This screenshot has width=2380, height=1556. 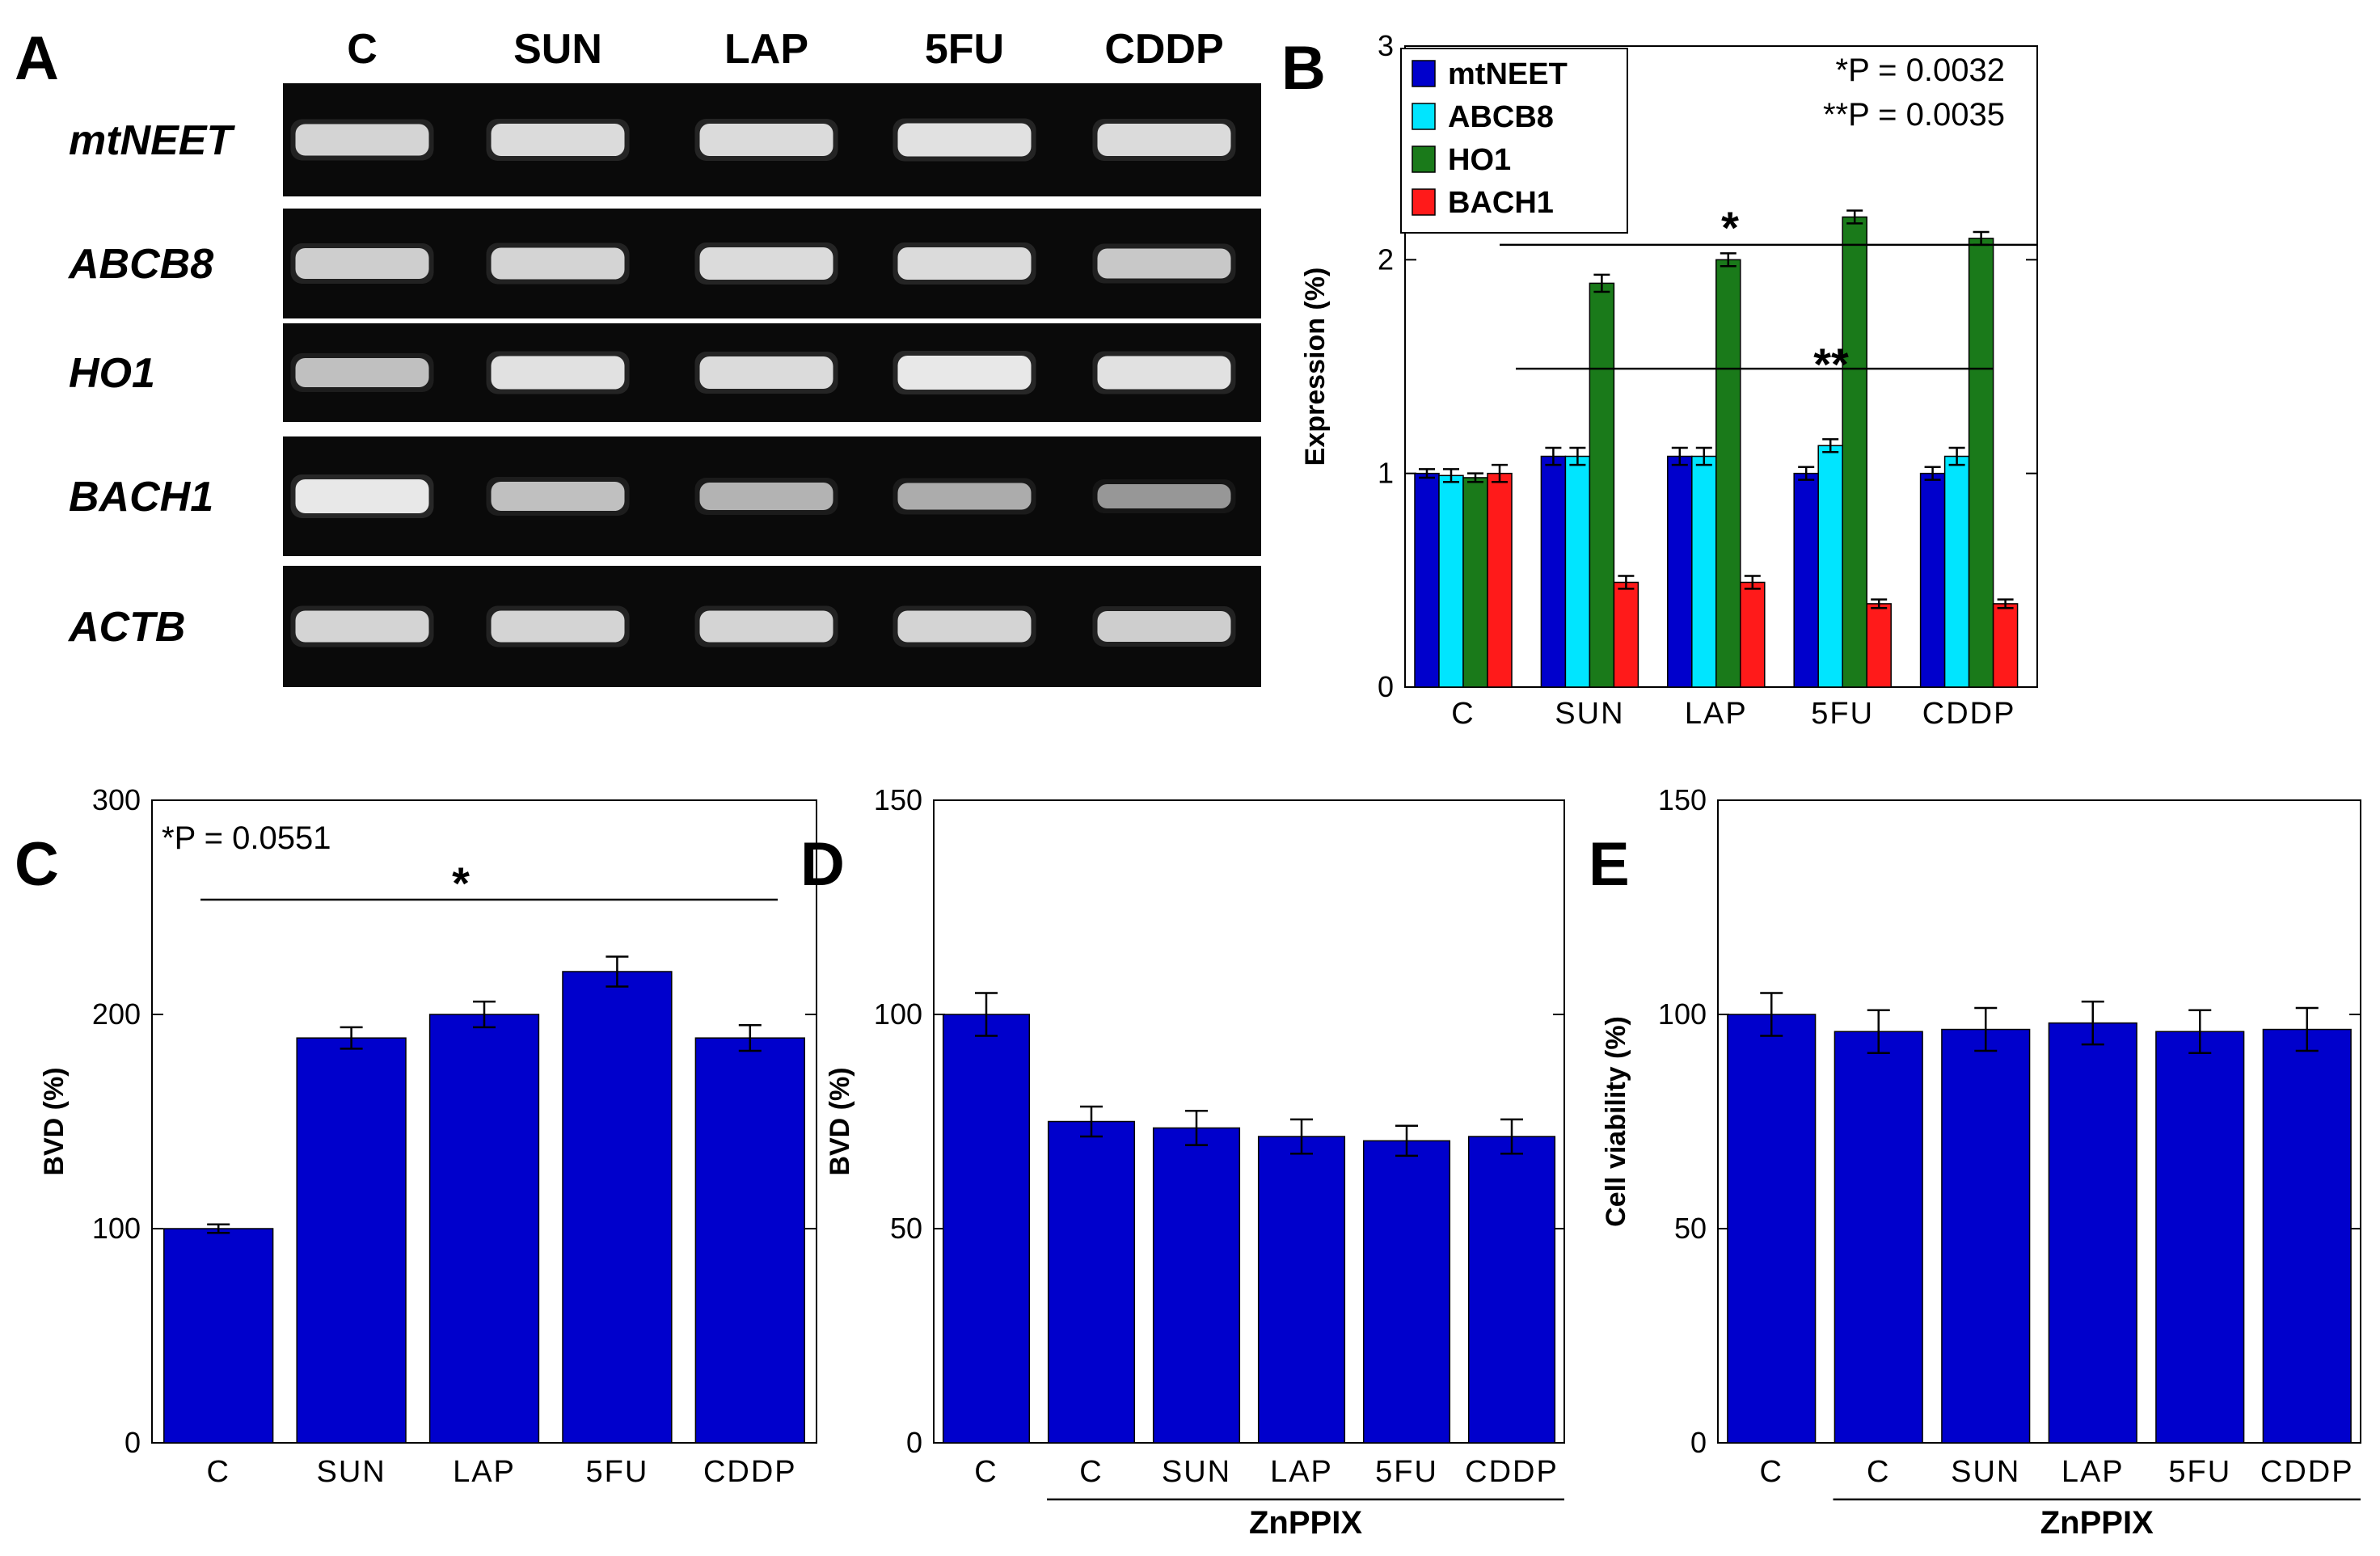 I want to click on legend-swatch-HO1, so click(x=1424, y=159).